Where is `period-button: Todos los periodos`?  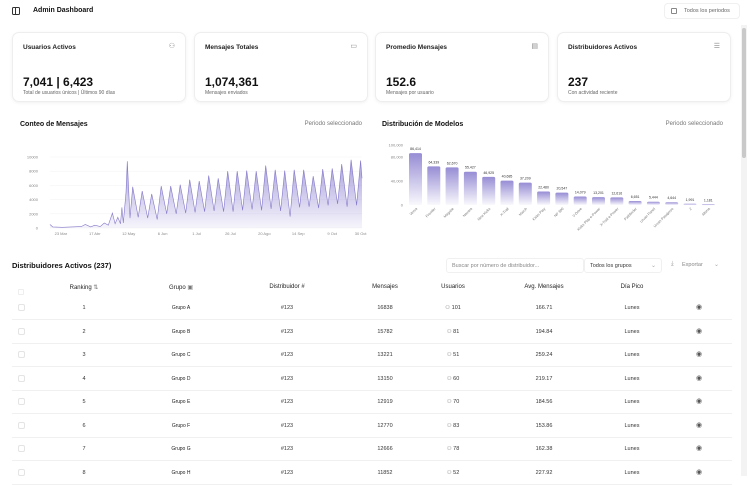
period-button: Todos los periodos is located at coordinates (702, 11).